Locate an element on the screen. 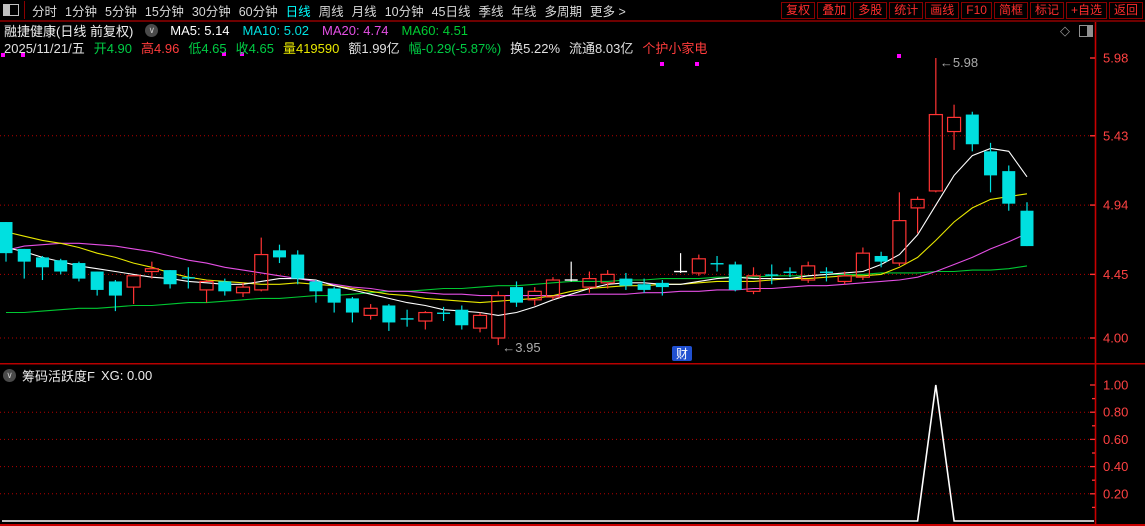 This screenshot has height=526, width=1145. tab-周线: 周线 is located at coordinates (331, 11).